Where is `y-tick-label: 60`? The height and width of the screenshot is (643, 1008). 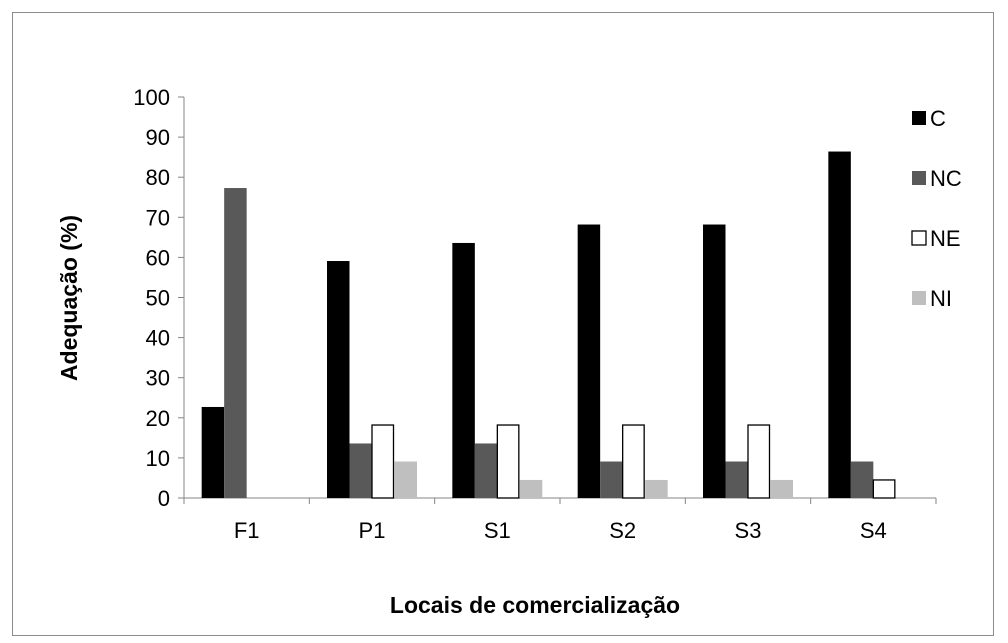
y-tick-label: 60 is located at coordinates (158, 257).